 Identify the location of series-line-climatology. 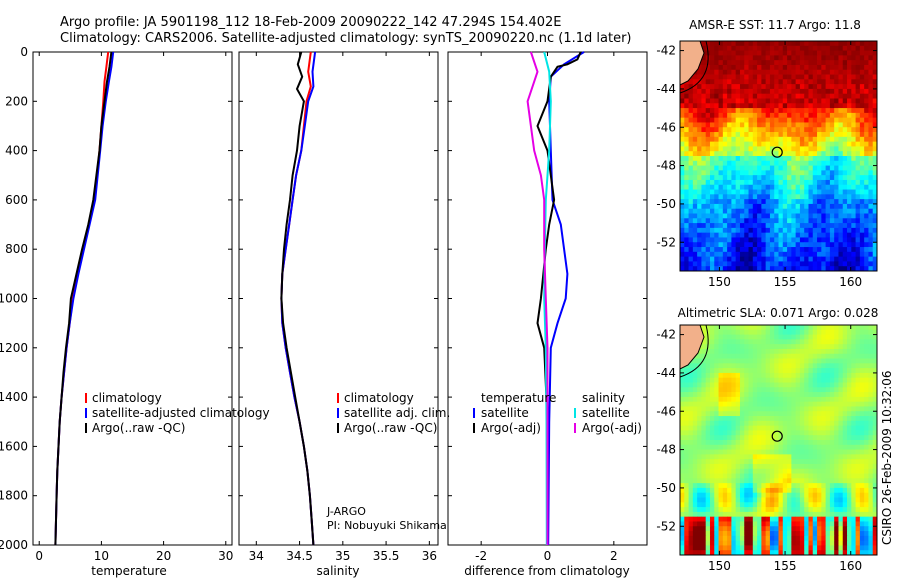
(82, 298).